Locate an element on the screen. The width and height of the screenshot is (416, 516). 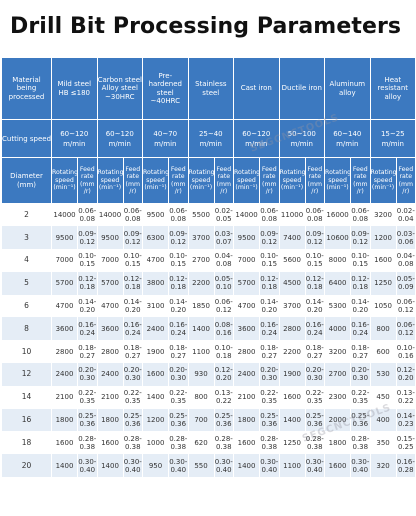
feed-rate-max: 0.16 is located at coordinates (223, 332).